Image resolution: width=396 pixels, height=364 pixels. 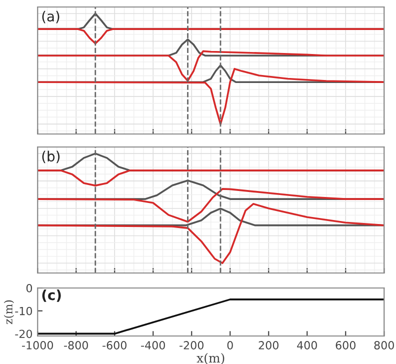 What do you see at coordinates (268, 345) in the screenshot?
I see `x-tick-label: 200` at bounding box center [268, 345].